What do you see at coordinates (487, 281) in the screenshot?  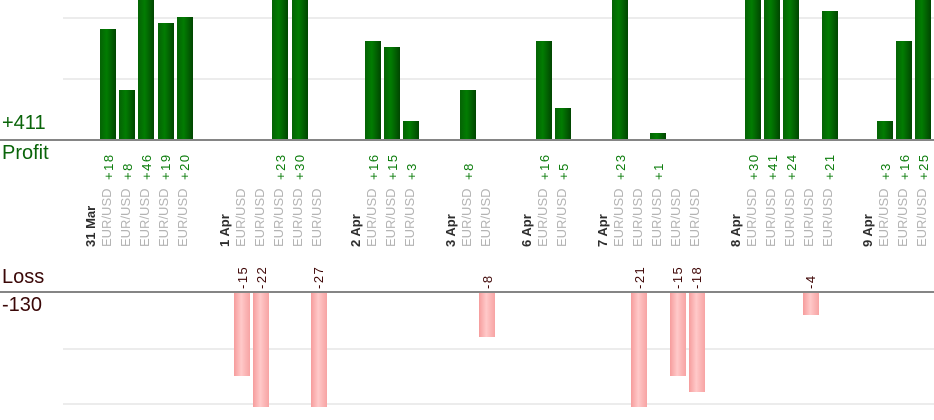 I see `bar-value-label: -8` at bounding box center [487, 281].